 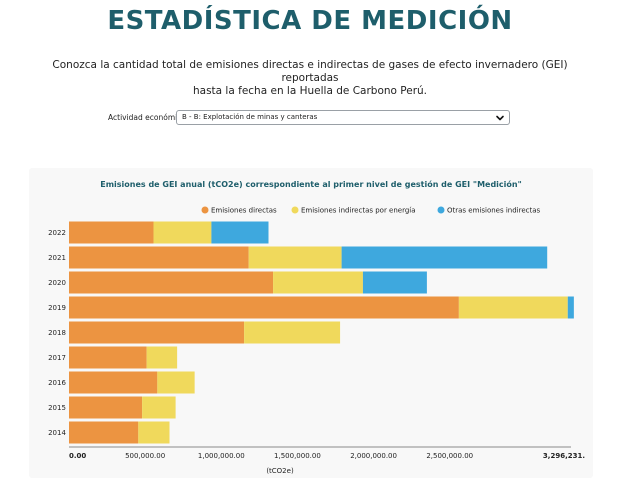 What do you see at coordinates (113, 382) in the screenshot?
I see `bar-2016-emisiones-directas` at bounding box center [113, 382].